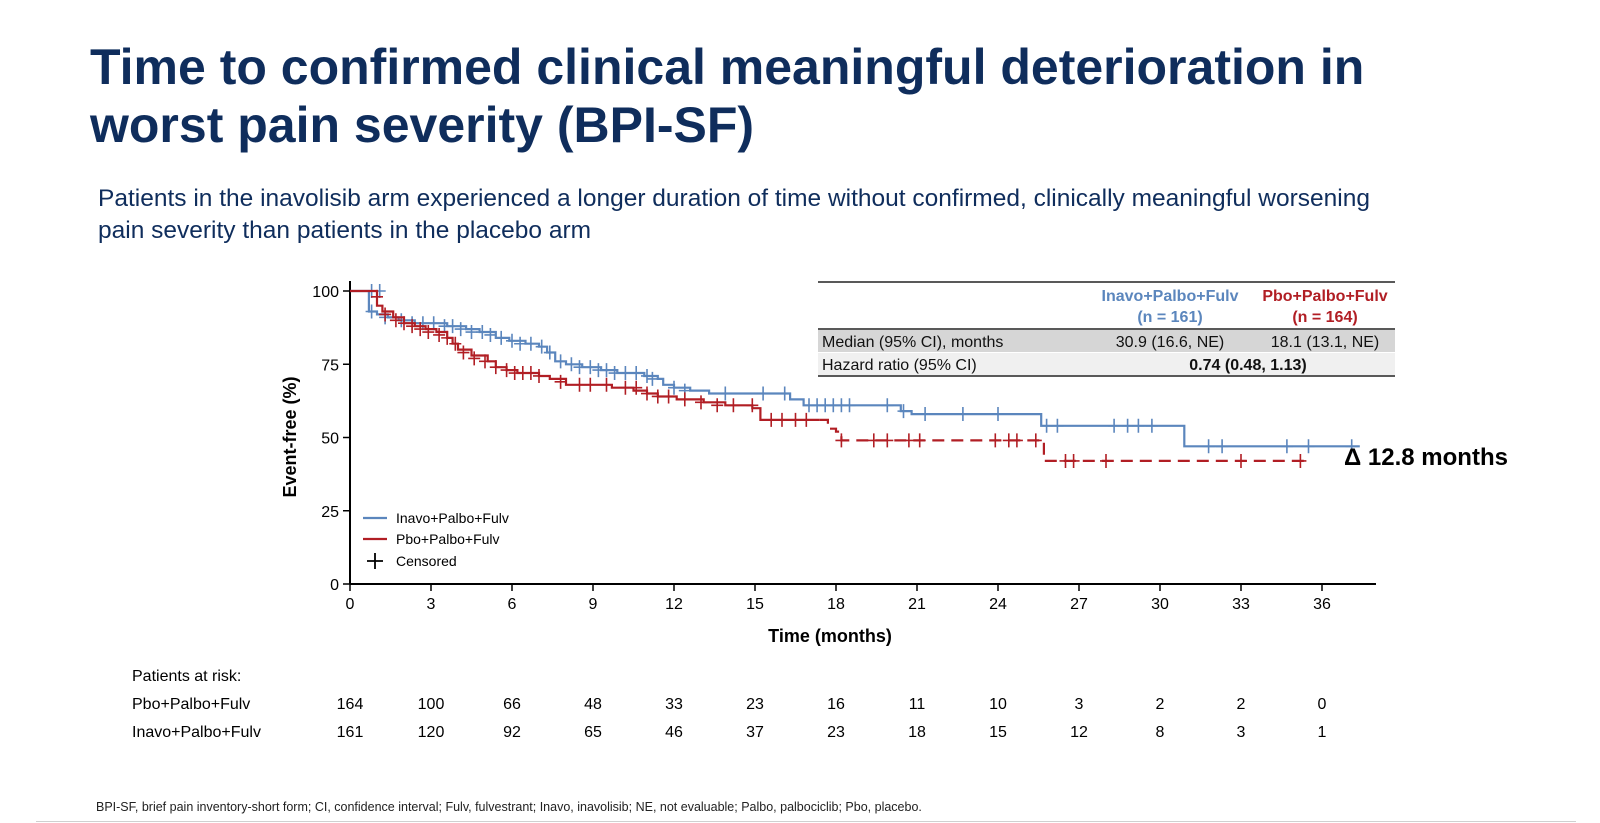 The width and height of the screenshot is (1600, 823). What do you see at coordinates (836, 704) in the screenshot?
I see `risk-cell: 16` at bounding box center [836, 704].